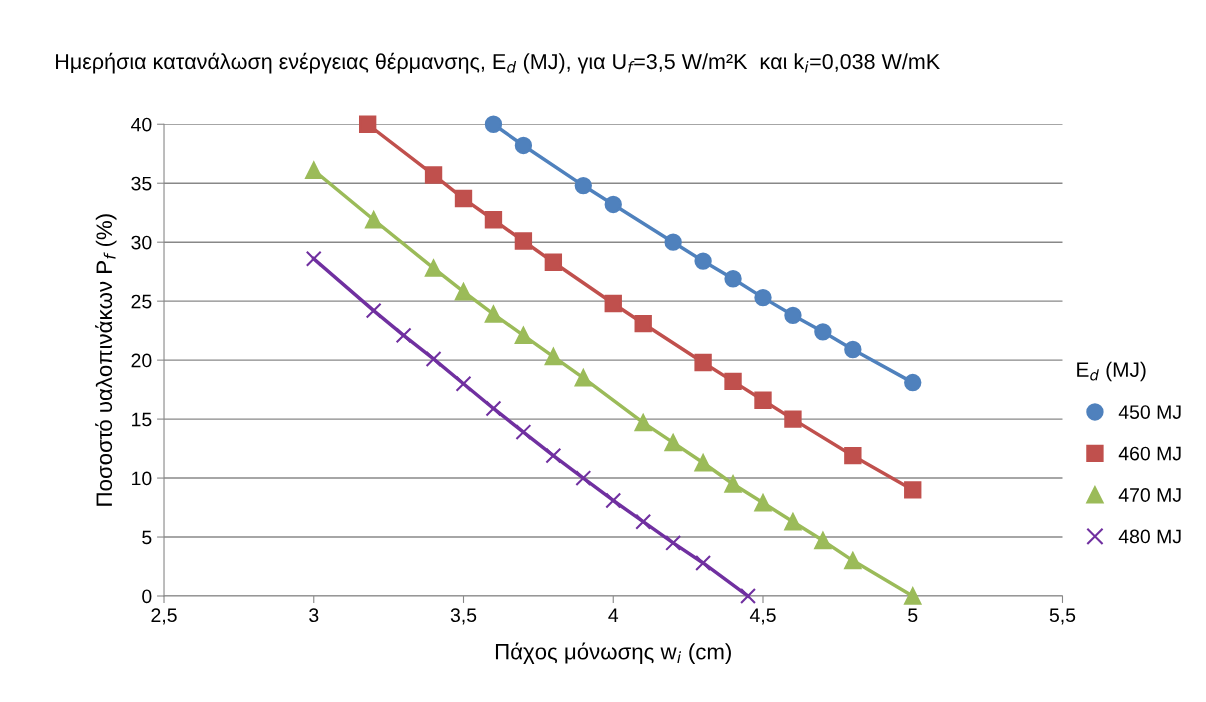 The height and width of the screenshot is (702, 1206). What do you see at coordinates (1111, 371) in the screenshot?
I see `legend-title: E$_{d}$ (MJ)` at bounding box center [1111, 371].